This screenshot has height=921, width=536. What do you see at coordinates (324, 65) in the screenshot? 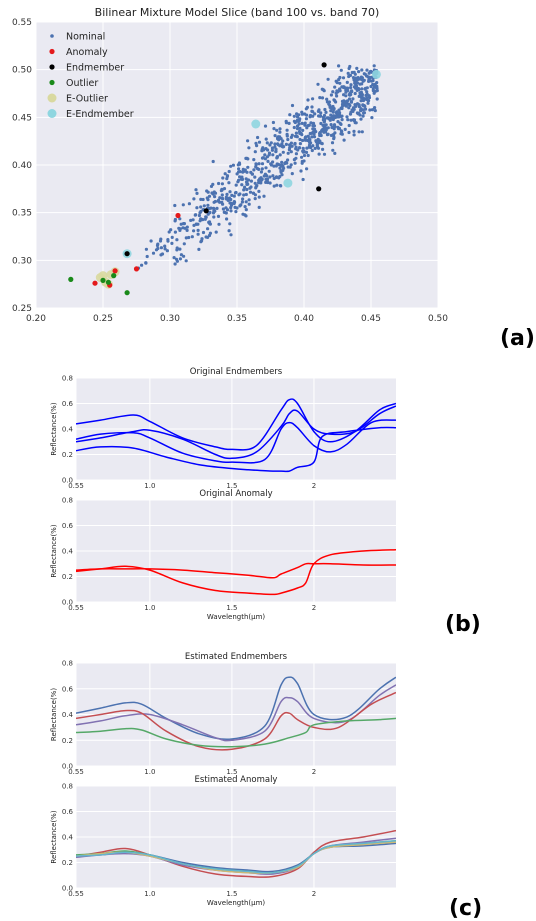
I see `point-endmember` at bounding box center [324, 65].